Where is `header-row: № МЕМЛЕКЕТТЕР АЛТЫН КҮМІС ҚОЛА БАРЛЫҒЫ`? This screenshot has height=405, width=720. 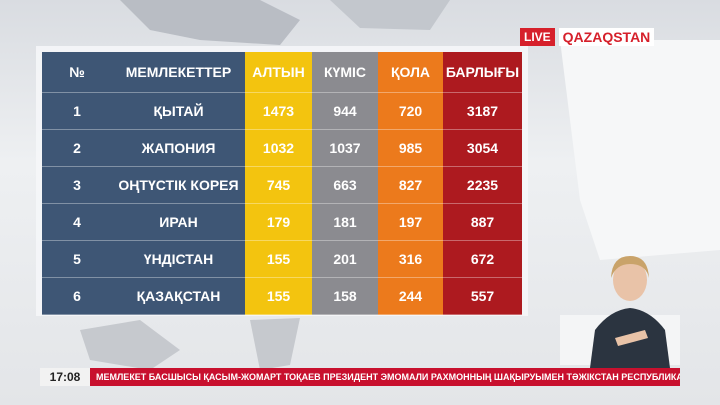
header-row: № МЕМЛЕКЕТТЕР АЛТЫН КҮМІС ҚОЛА БАРЛЫҒЫ is located at coordinates (282, 72).